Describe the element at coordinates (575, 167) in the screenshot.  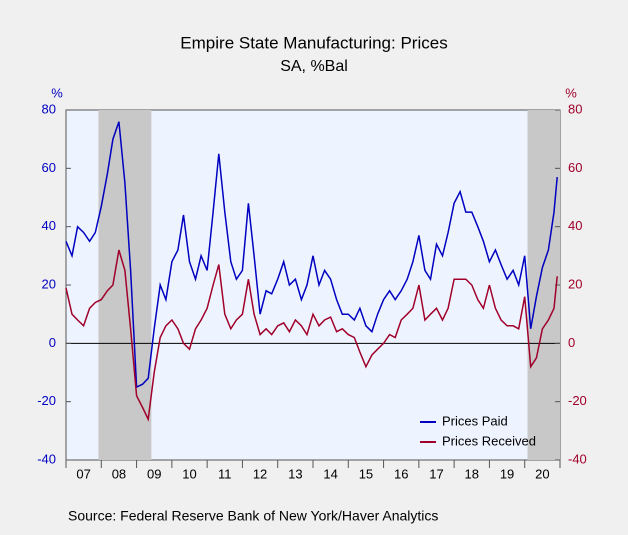
I see `y2-tick-label: 60` at that location.